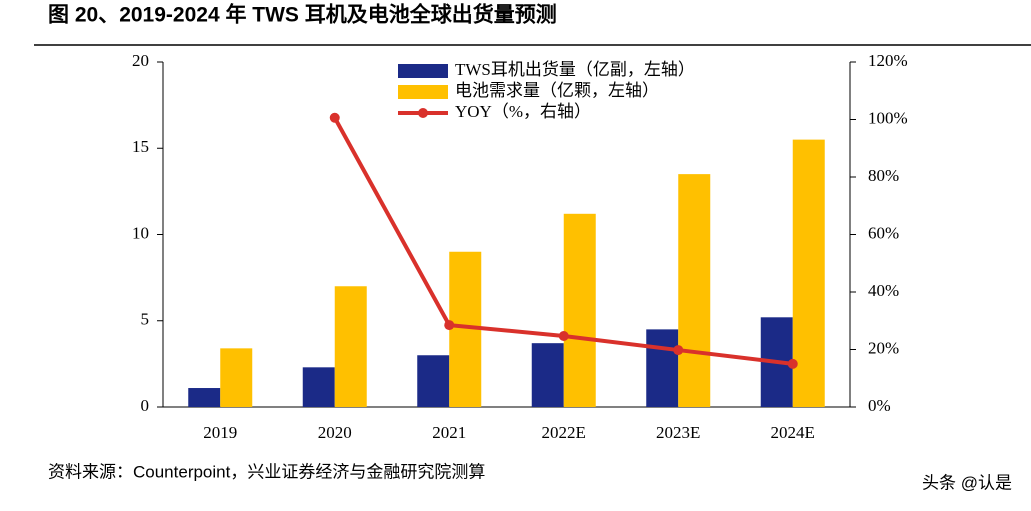 Image resolution: width=1031 pixels, height=511 pixels. Describe the element at coordinates (523, 111) in the screenshot. I see `legend-label: YOY（%，右轴）` at that location.